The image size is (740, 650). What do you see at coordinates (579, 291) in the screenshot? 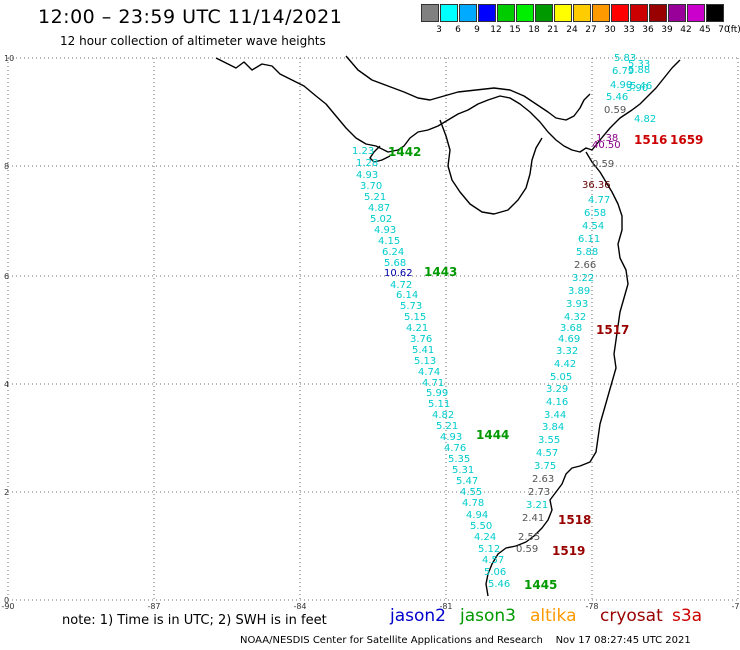
I see `wave-height-label: 3.89` at bounding box center [579, 291].